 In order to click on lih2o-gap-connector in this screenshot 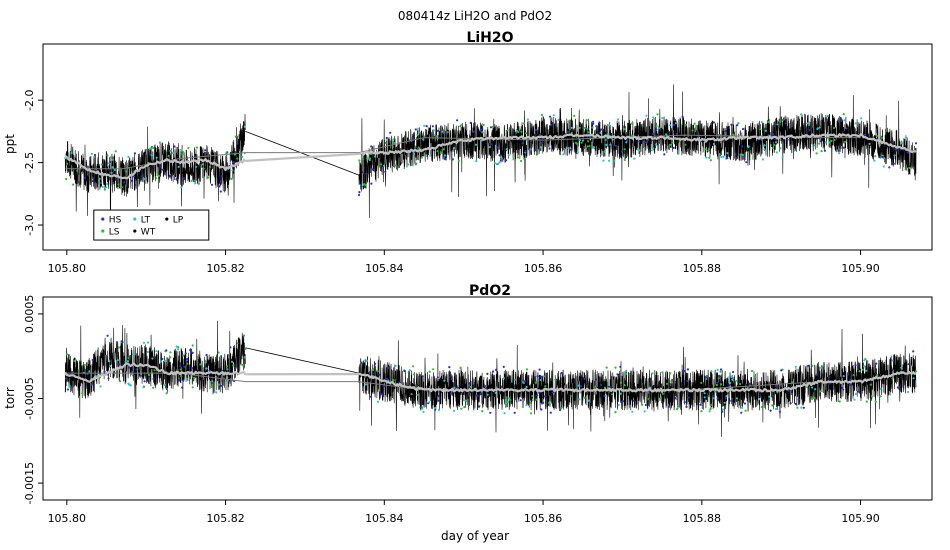, I will do `click(302, 153)`.